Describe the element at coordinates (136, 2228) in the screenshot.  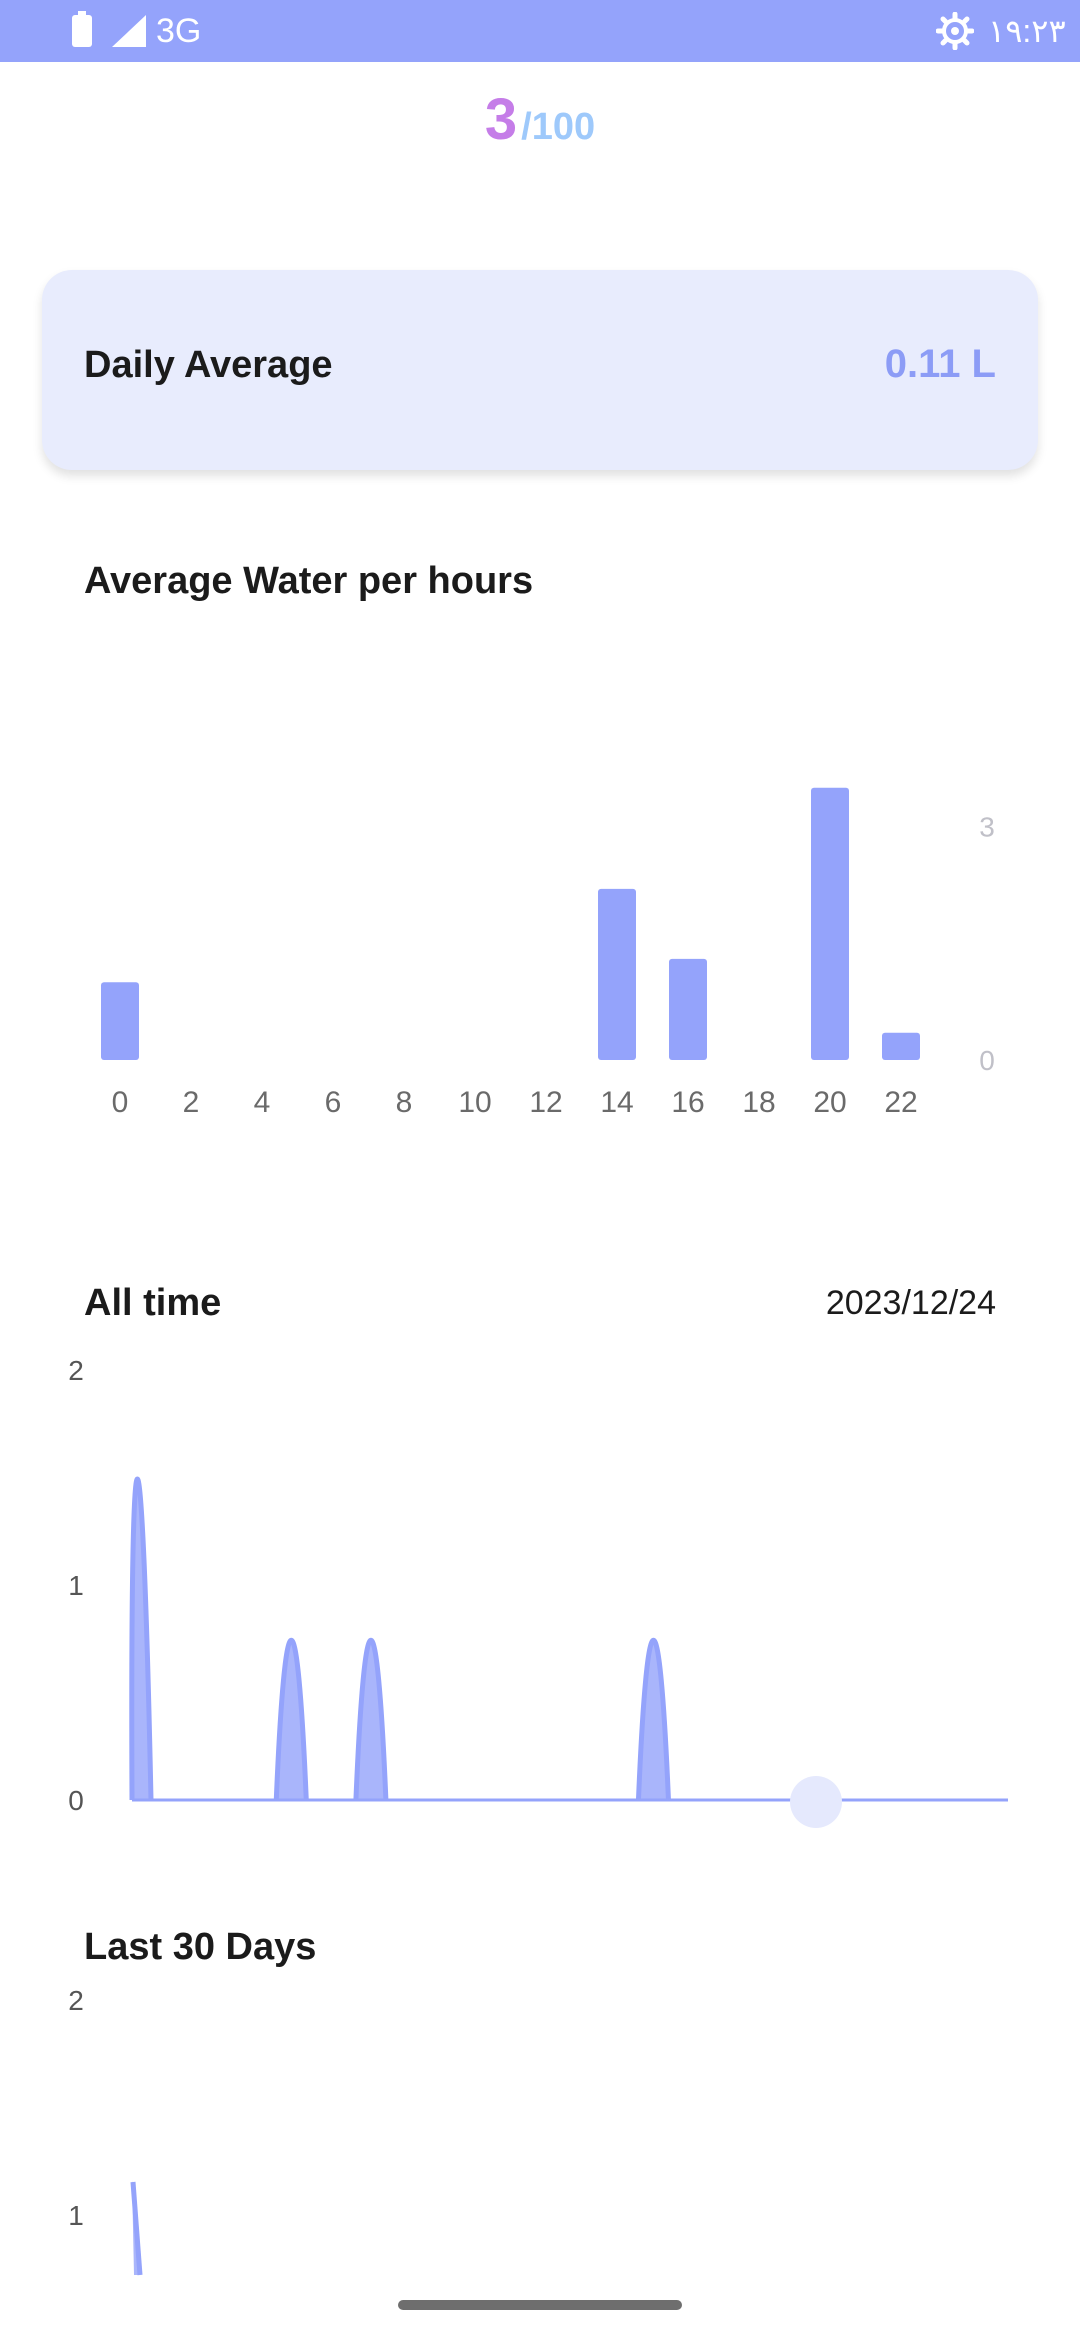
I see `area-line` at that location.